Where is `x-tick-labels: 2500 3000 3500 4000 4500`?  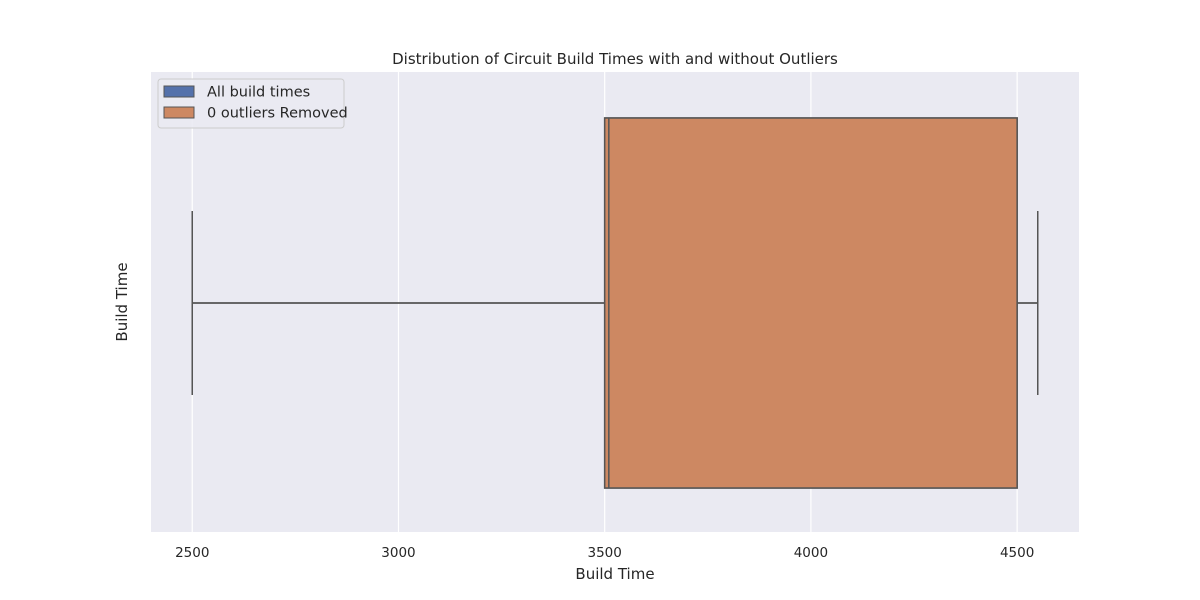
x-tick-labels: 2500 3000 3500 4000 4500 is located at coordinates (604, 553).